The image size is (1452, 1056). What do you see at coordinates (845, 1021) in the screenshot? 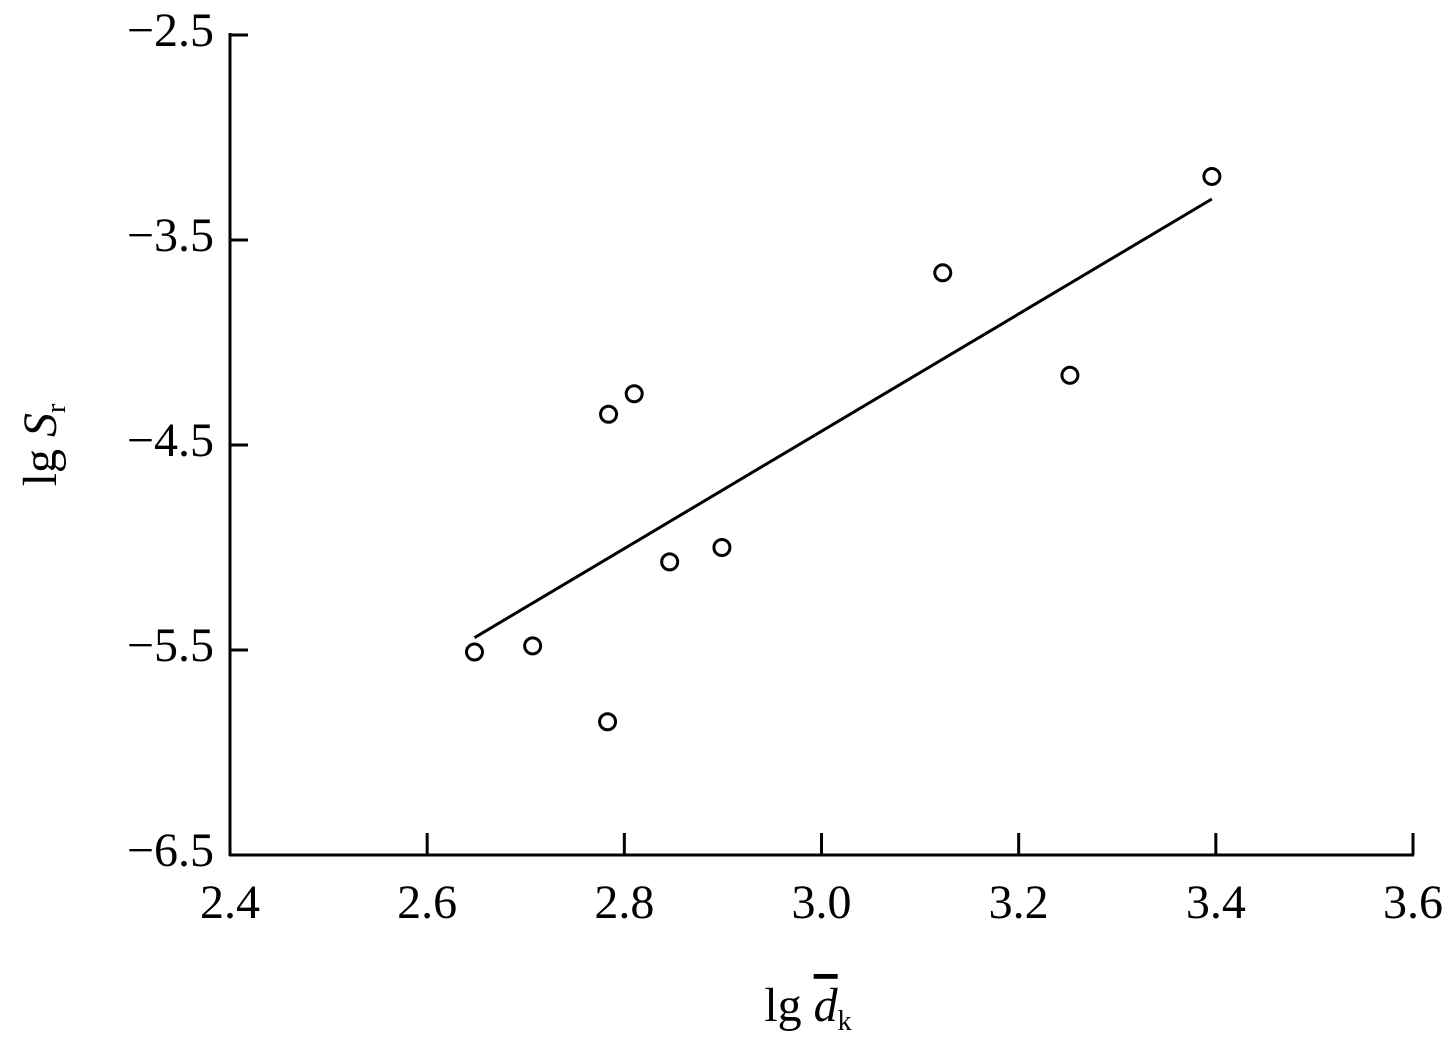
I see `x-label-subscript: k` at bounding box center [845, 1021].